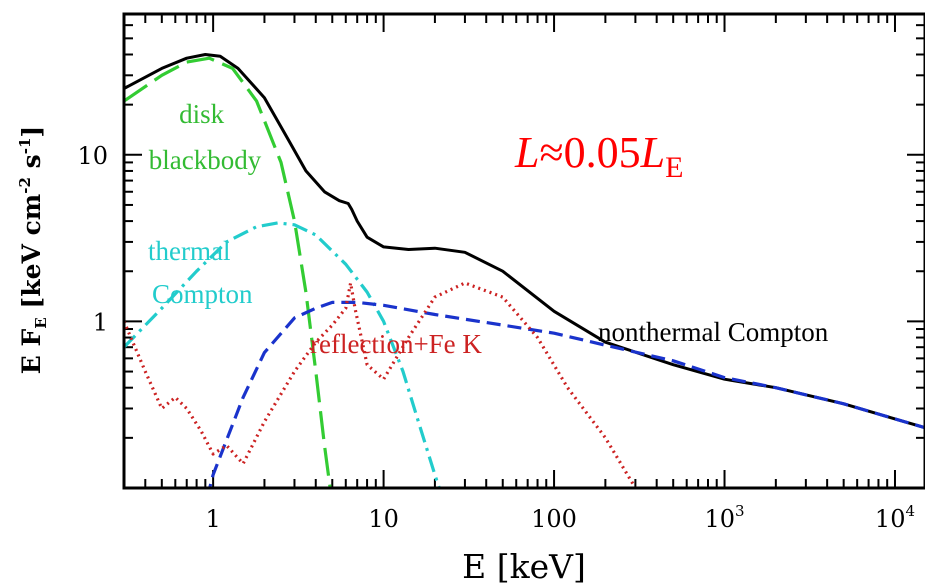 The height and width of the screenshot is (585, 925). I want to click on x-tick-label: 10, so click(383, 519).